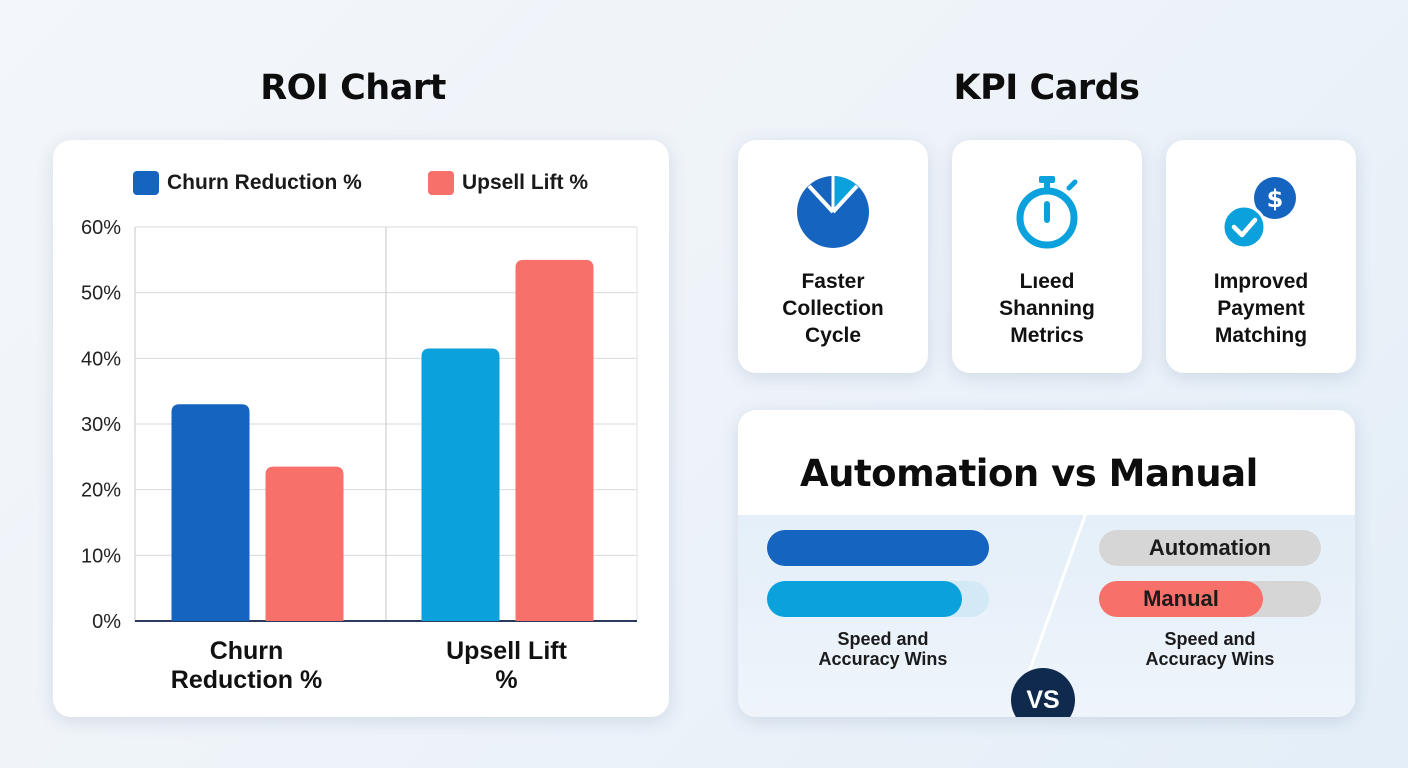  I want to click on y-tick-label: 10%, so click(101, 556).